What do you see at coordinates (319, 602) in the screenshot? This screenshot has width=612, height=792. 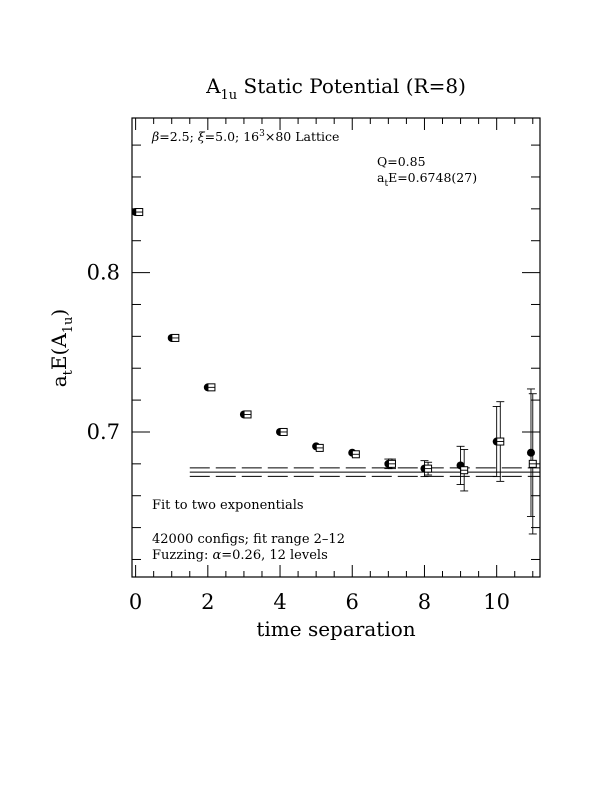 I see `x-tick-labels: 0 2 4 6 8 10` at bounding box center [319, 602].